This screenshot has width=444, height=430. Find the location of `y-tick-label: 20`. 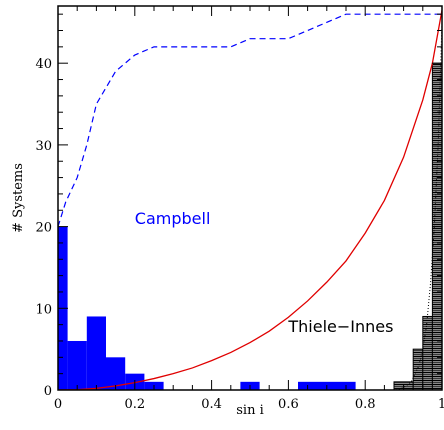

y-tick-label: 20 is located at coordinates (43, 228).